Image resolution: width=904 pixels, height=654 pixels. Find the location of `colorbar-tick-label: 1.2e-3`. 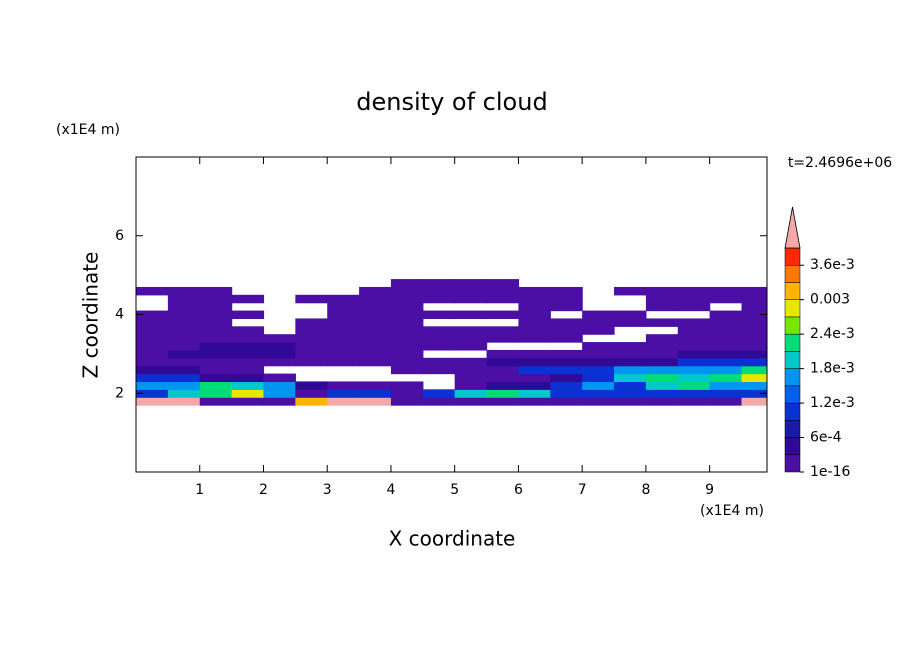

colorbar-tick-label: 1.2e-3 is located at coordinates (832, 403).